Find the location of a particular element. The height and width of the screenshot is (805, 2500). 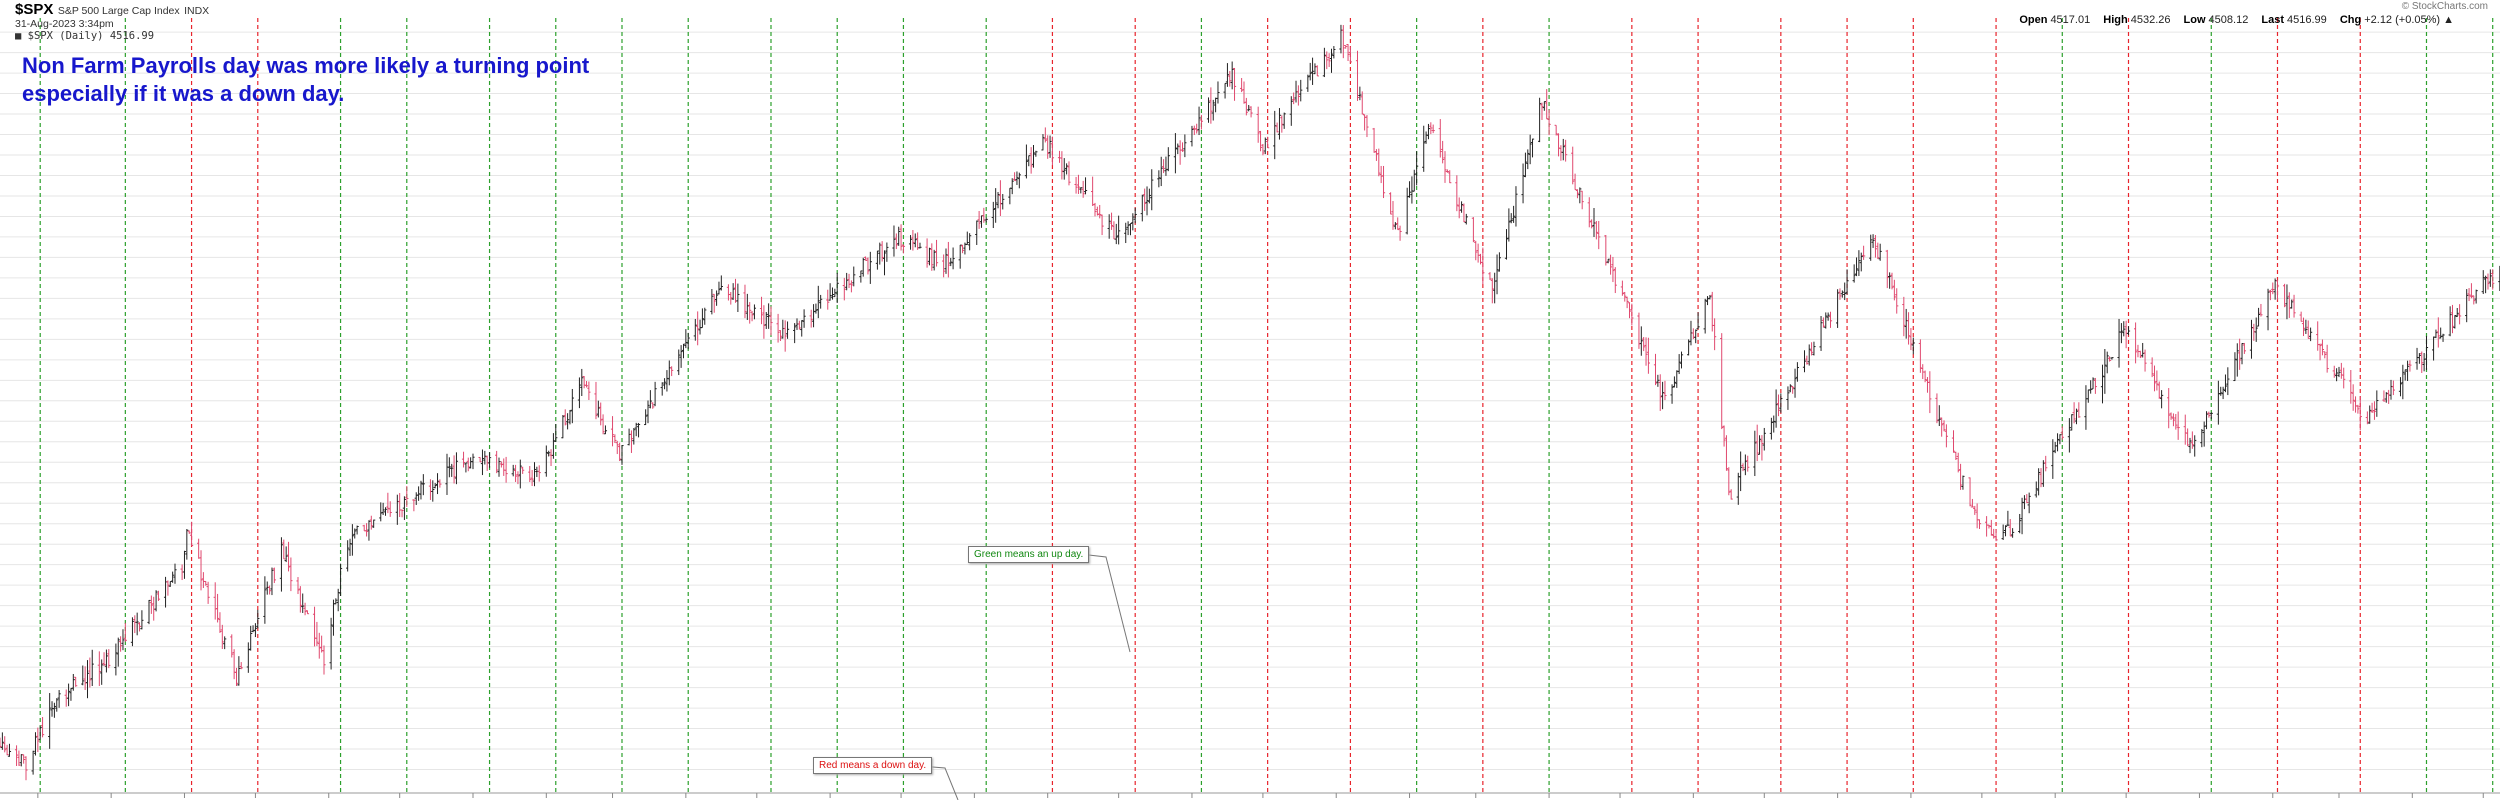

last-value: 4516.99 is located at coordinates (2307, 20).